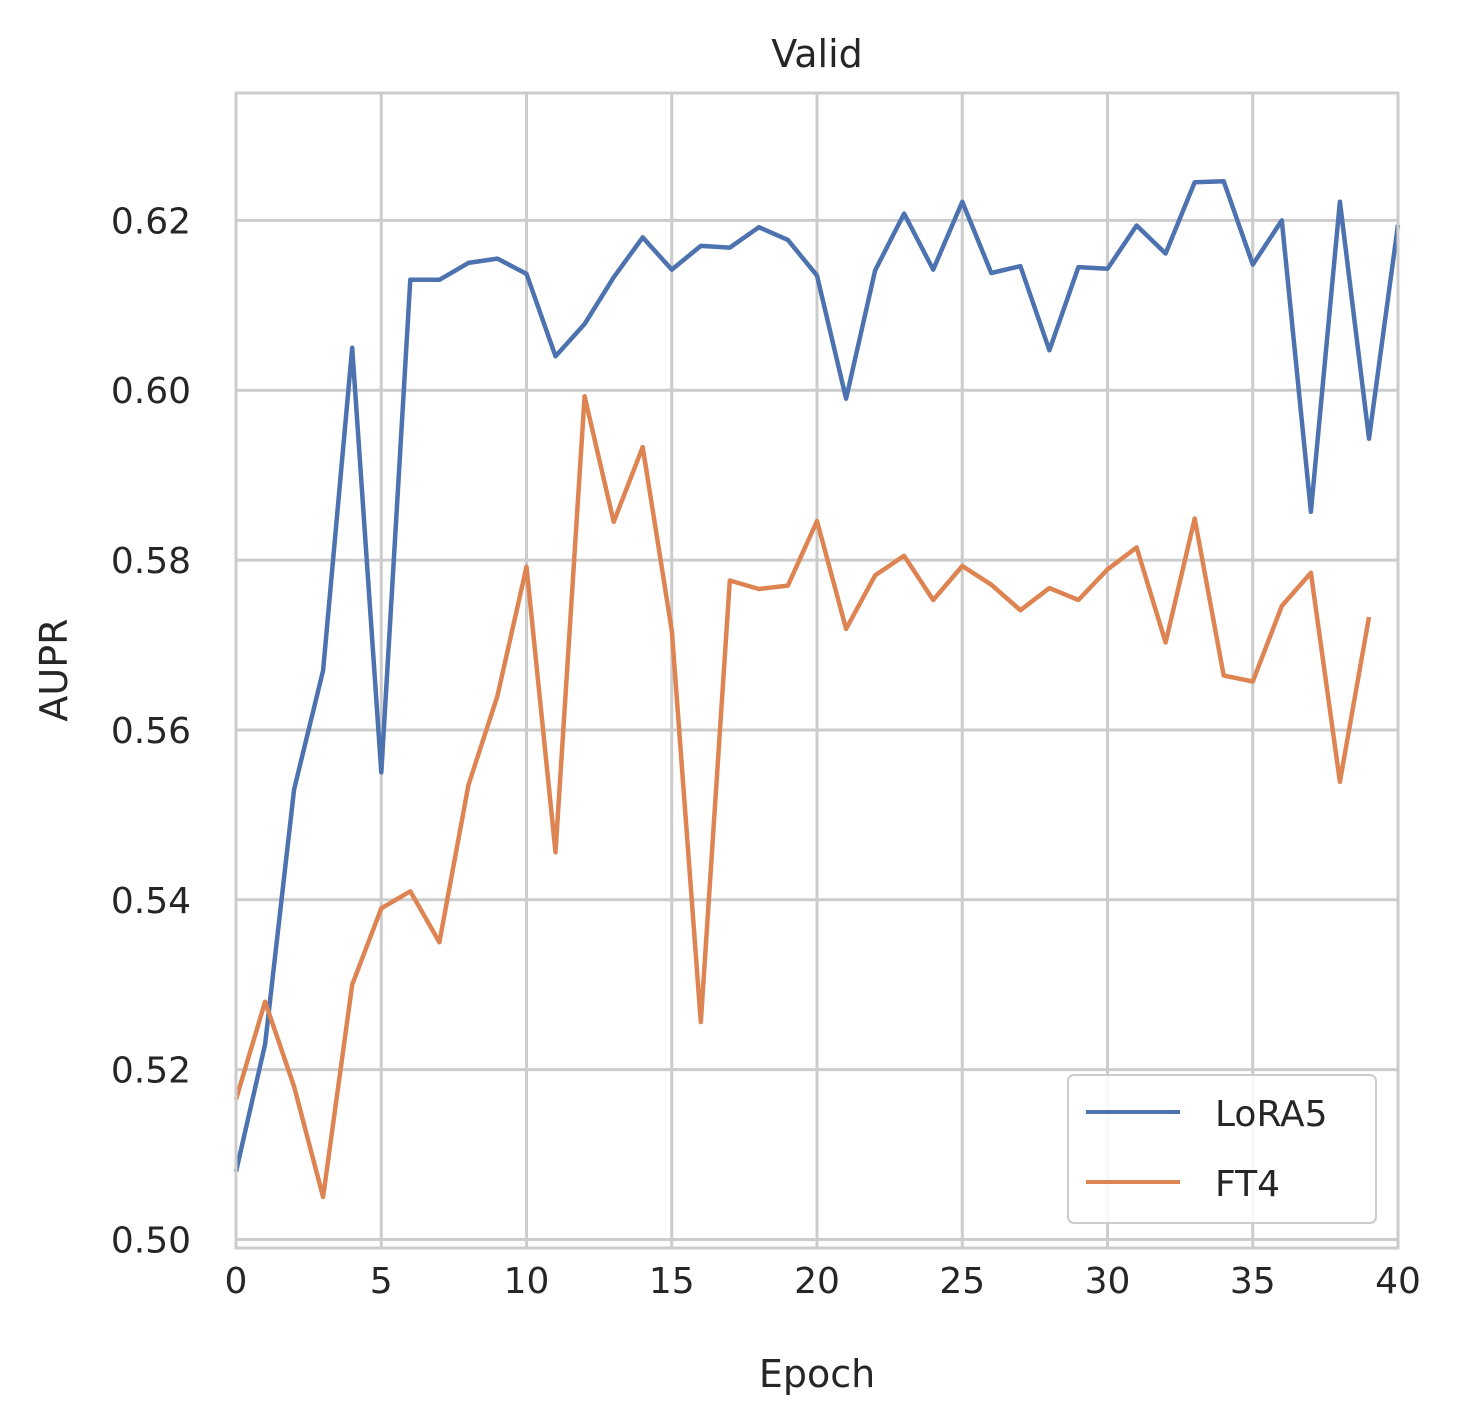 The height and width of the screenshot is (1427, 1457). Describe the element at coordinates (54, 669) in the screenshot. I see `y-axis-label: AUPR` at that location.